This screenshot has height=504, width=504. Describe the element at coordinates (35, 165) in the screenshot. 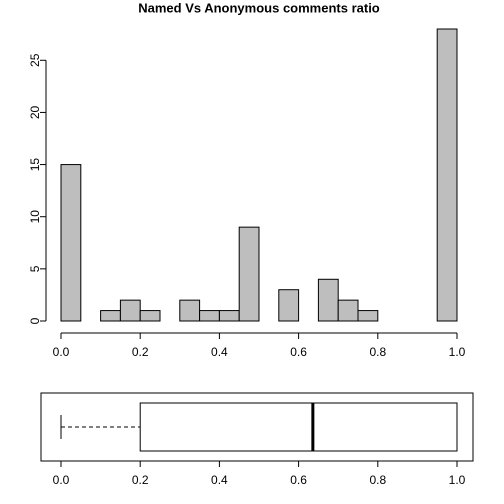

I see `y-tick-label: 15` at that location.